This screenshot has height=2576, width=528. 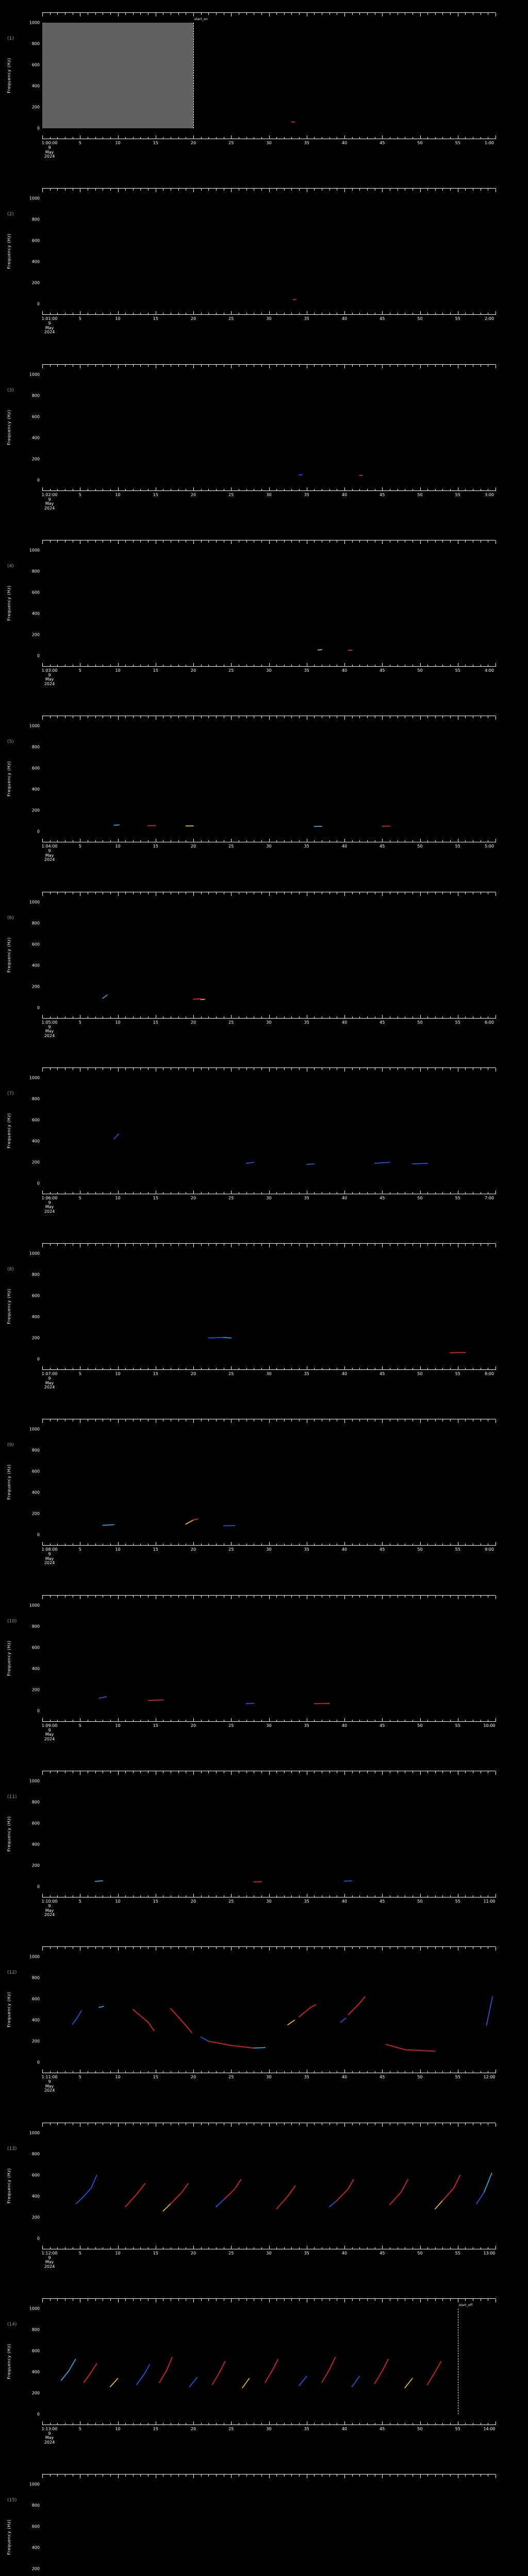 What do you see at coordinates (269, 1726) in the screenshot?
I see `x-tick-label: 30` at bounding box center [269, 1726].